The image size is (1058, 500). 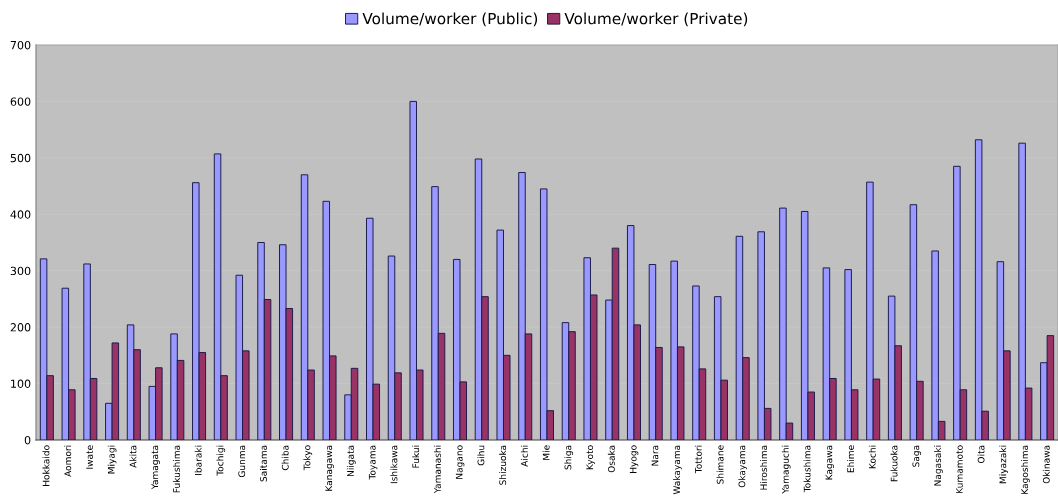 What do you see at coordinates (851, 459) in the screenshot?
I see `x-tick-label: Ehime` at bounding box center [851, 459].